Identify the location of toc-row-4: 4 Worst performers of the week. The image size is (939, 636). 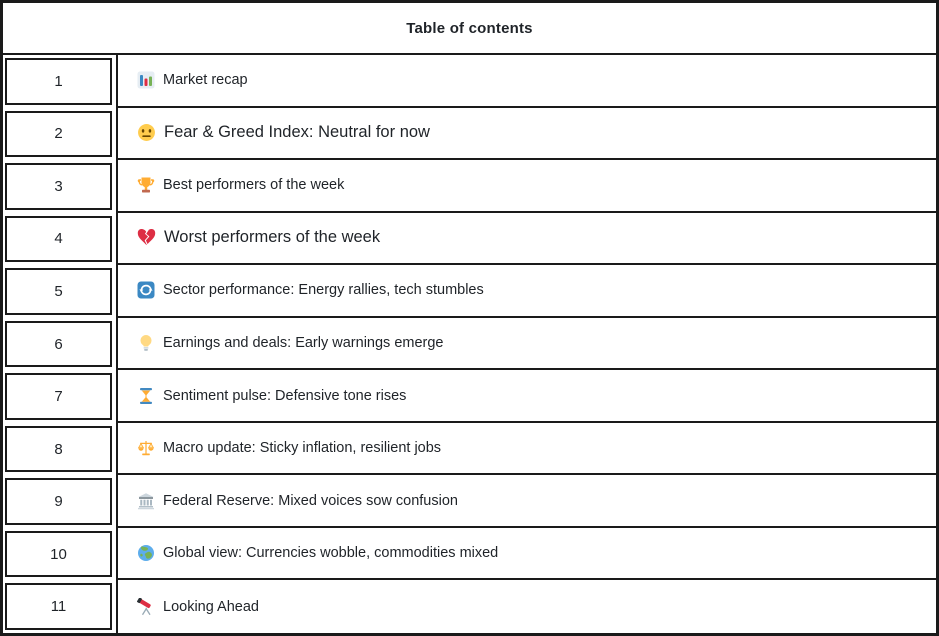
(469, 239).